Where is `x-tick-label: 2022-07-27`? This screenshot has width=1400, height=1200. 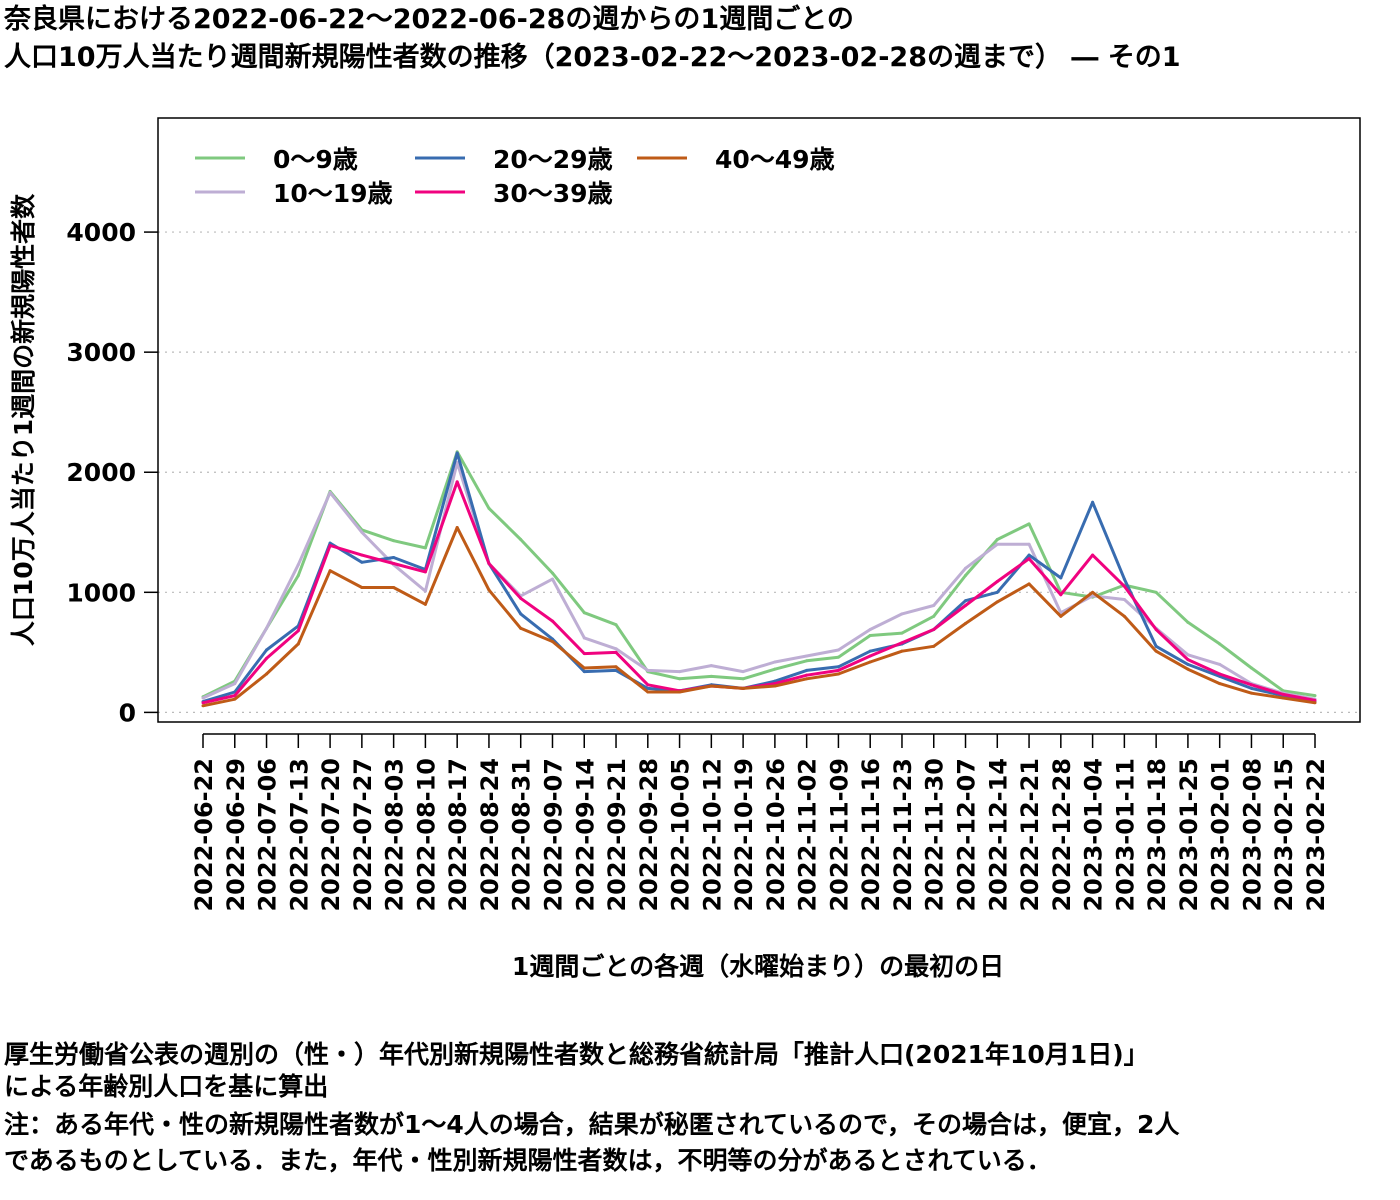 x-tick-label: 2022-07-27 is located at coordinates (363, 835).